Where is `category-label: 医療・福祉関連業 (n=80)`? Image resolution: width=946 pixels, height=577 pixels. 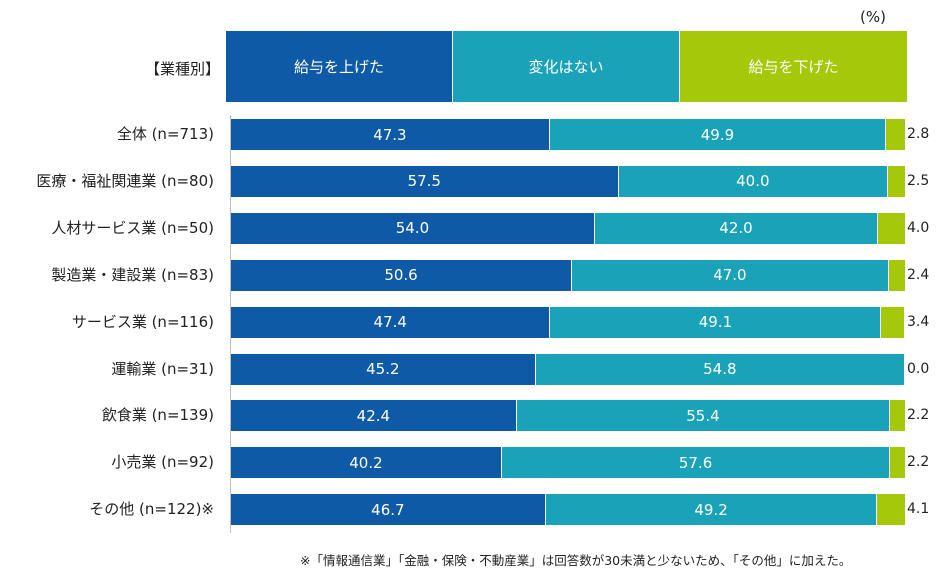
category-label: 医療・福祉関連業 (n=80) is located at coordinates (125, 180).